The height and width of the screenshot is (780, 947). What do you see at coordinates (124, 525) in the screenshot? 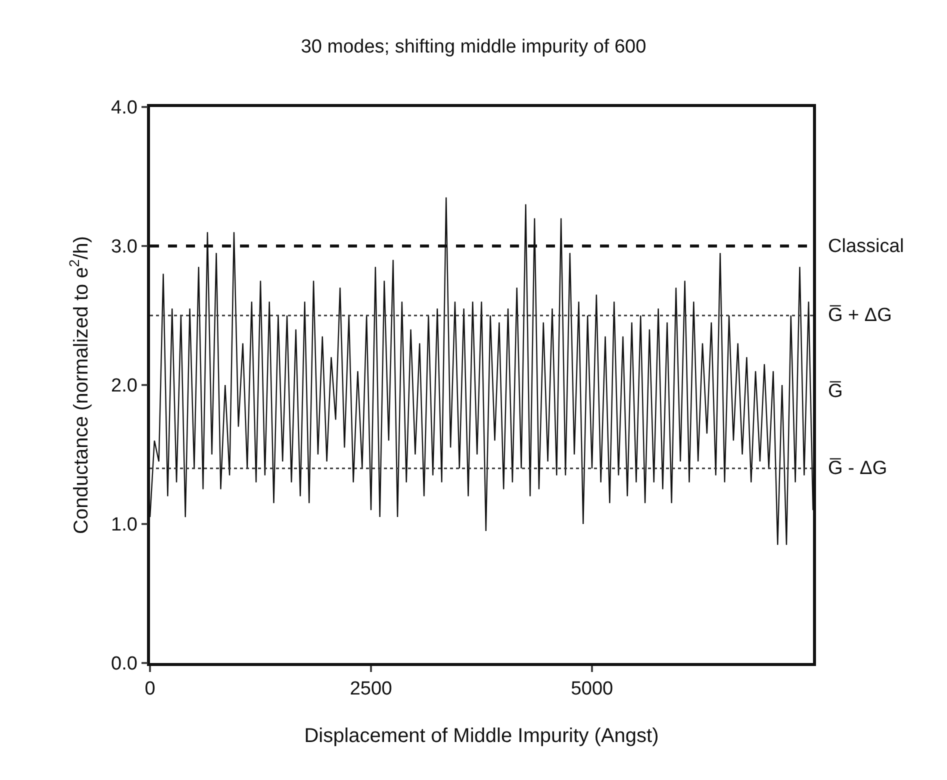
I see `y-tick-label: 1.0` at bounding box center [124, 525].